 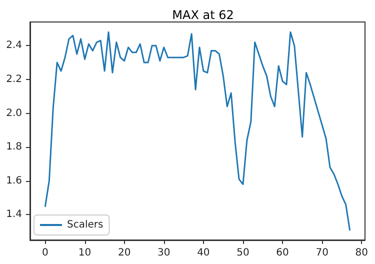 I want to click on x-tick-label: 40, so click(x=203, y=253).